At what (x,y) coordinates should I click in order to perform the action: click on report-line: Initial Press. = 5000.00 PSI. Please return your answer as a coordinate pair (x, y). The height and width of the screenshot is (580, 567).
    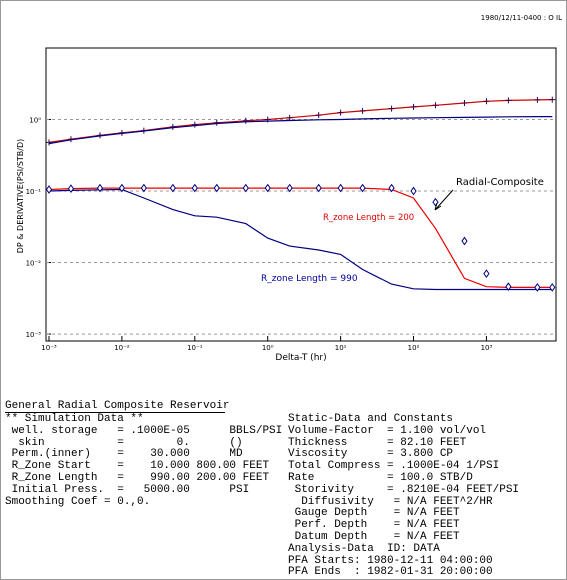
    Looking at the image, I should click on (127, 489).